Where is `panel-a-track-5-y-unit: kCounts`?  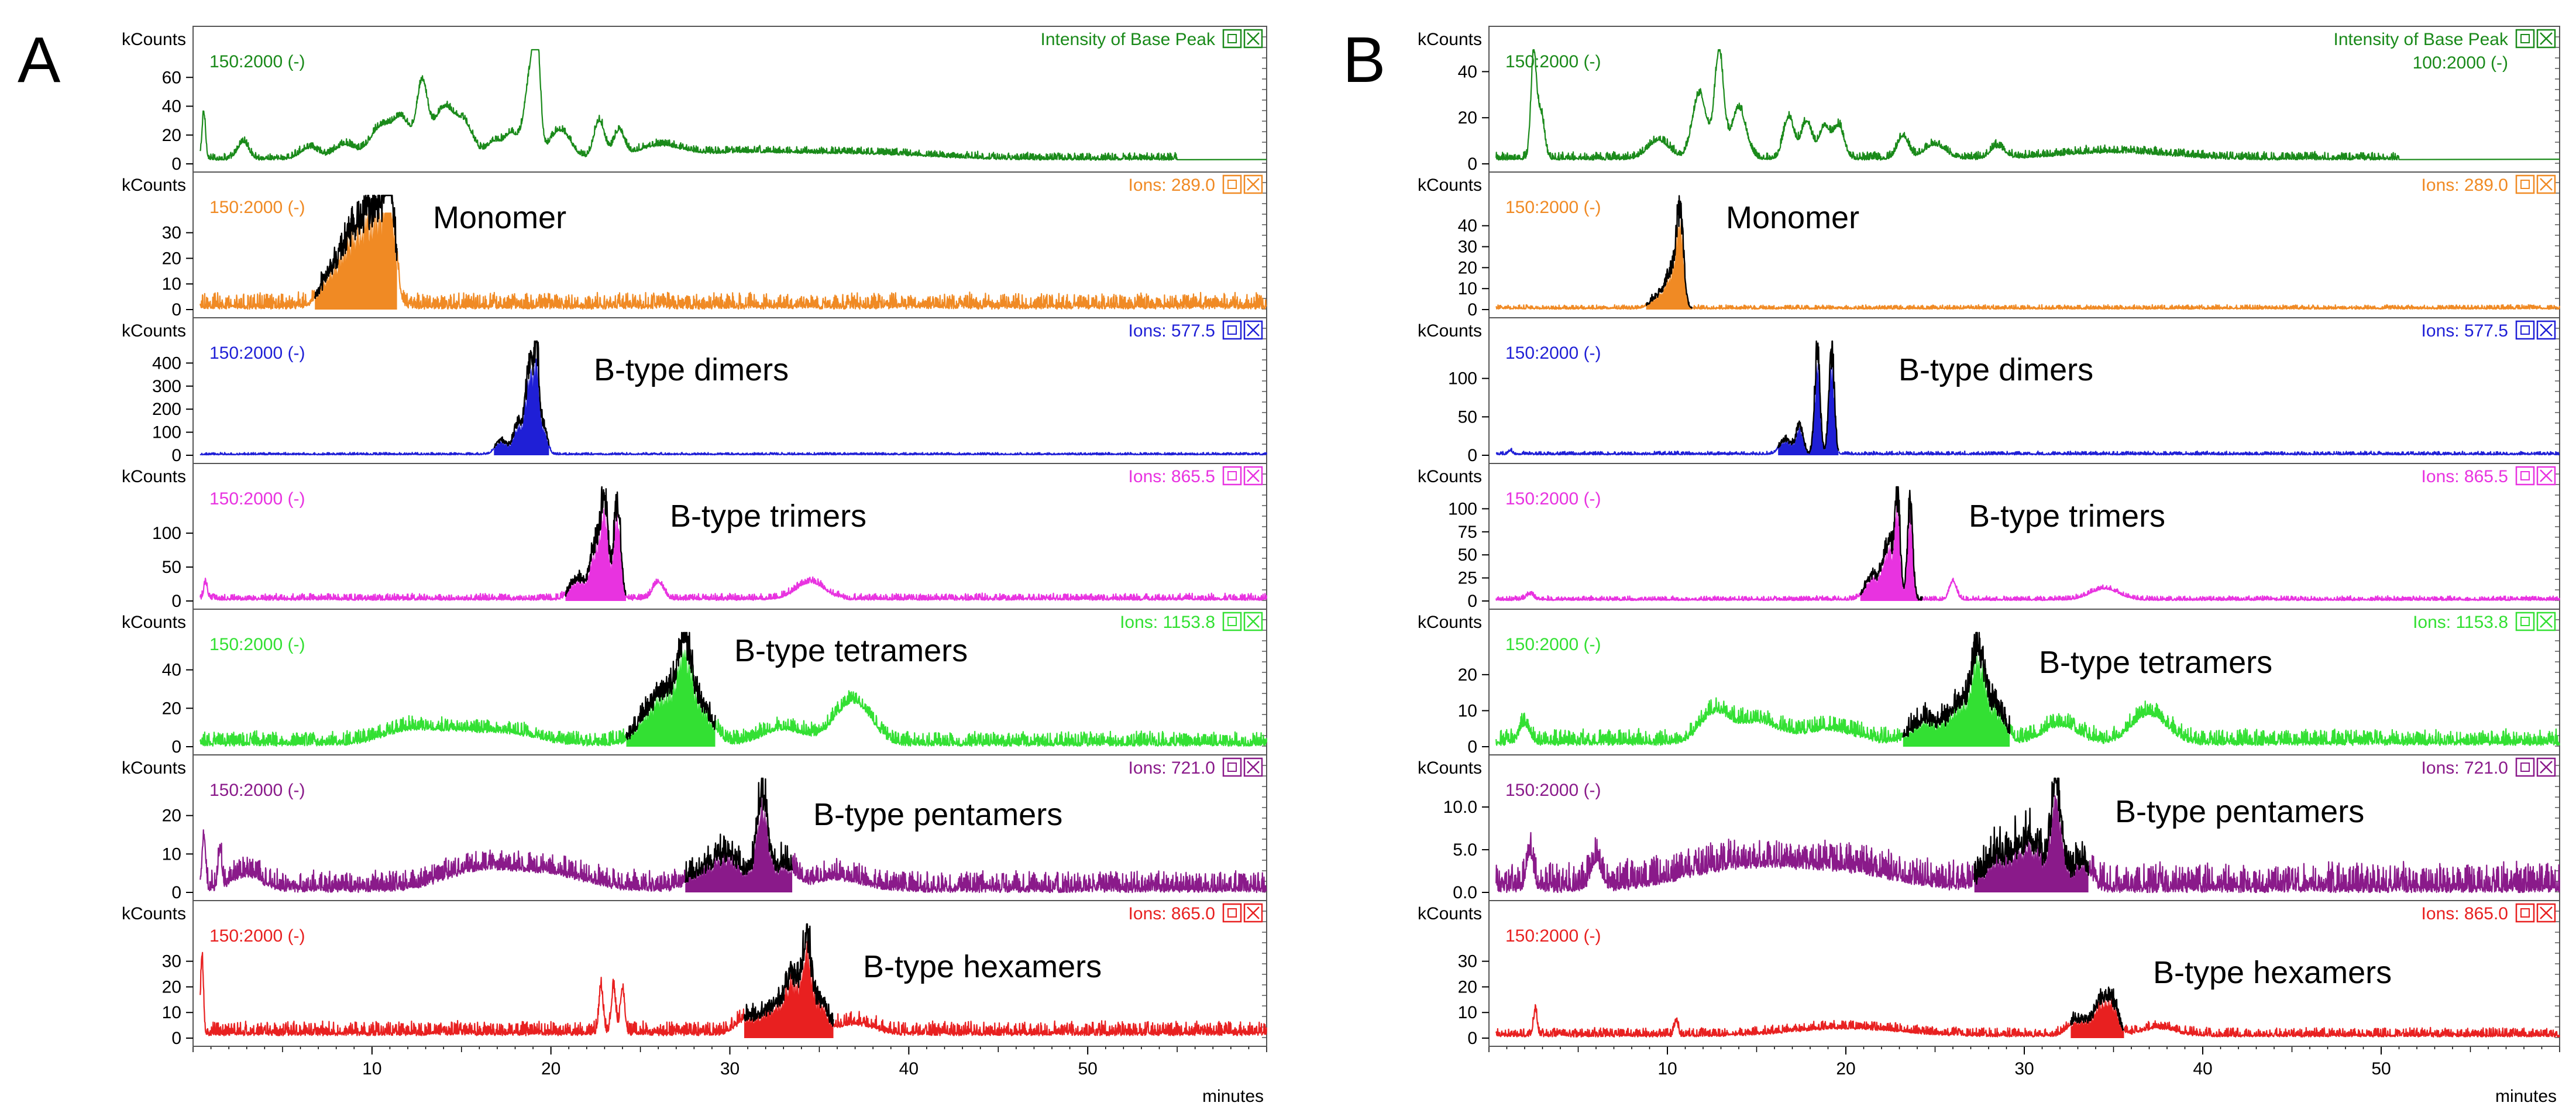
panel-a-track-5-y-unit: kCounts is located at coordinates (154, 622).